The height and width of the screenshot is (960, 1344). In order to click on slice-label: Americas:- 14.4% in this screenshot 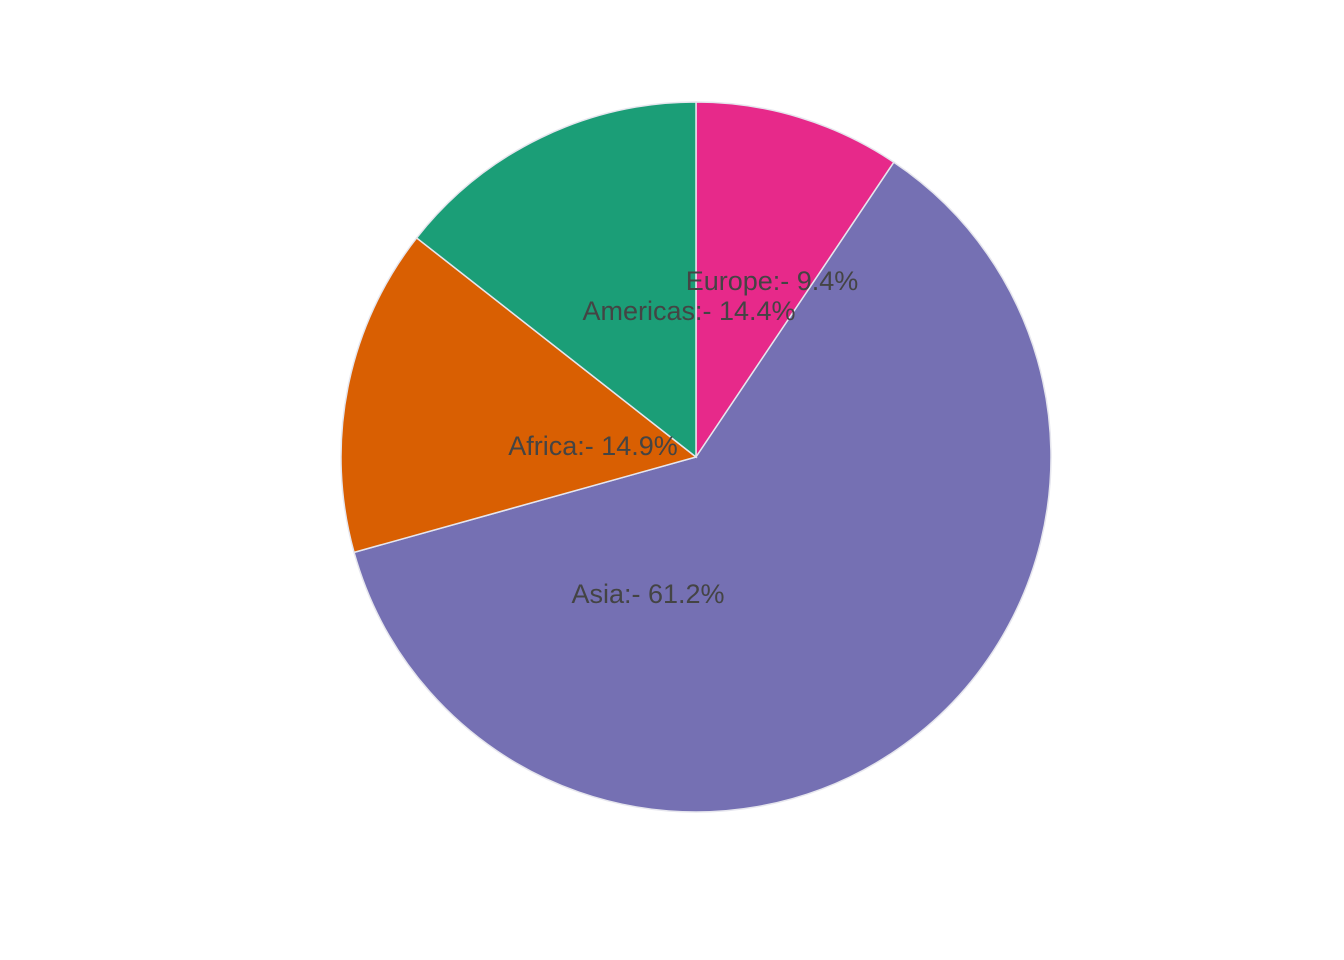, I will do `click(688, 311)`.